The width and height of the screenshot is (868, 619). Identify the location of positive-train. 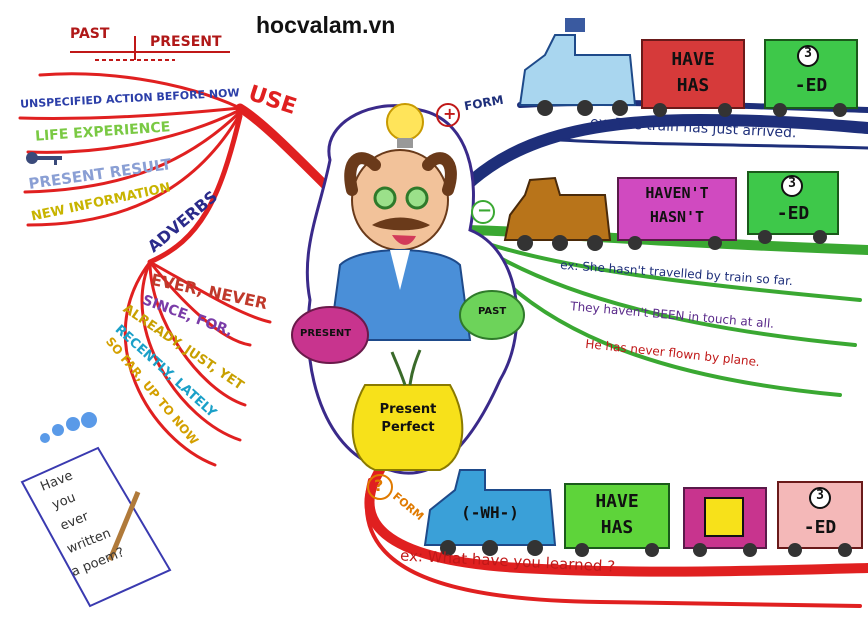
(688, 67).